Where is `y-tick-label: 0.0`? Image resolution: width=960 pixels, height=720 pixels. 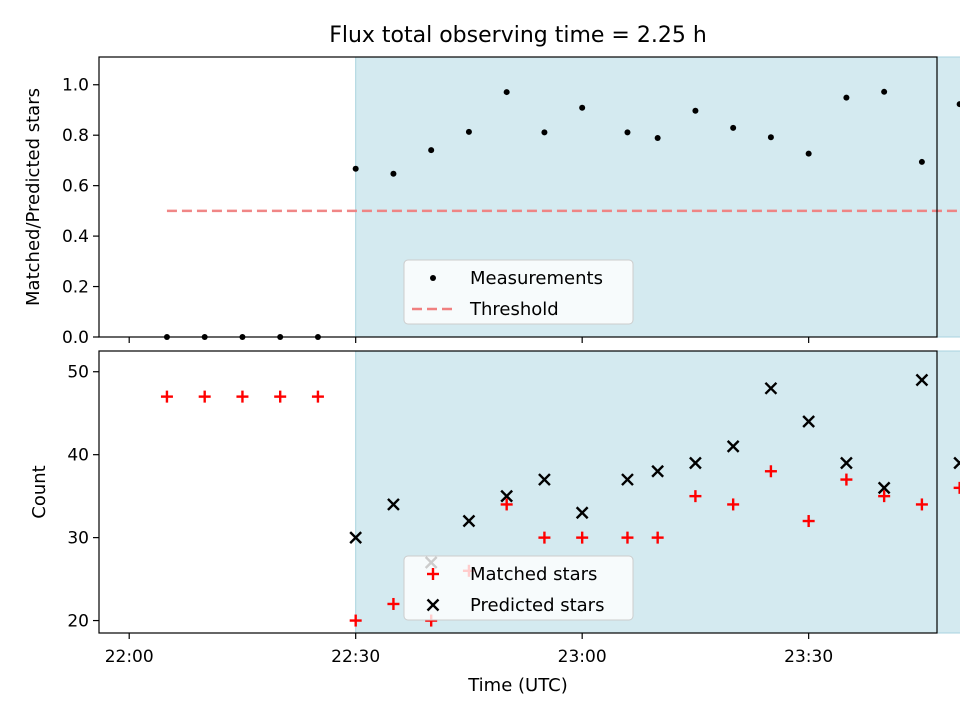
y-tick-label: 0.0 is located at coordinates (75, 338).